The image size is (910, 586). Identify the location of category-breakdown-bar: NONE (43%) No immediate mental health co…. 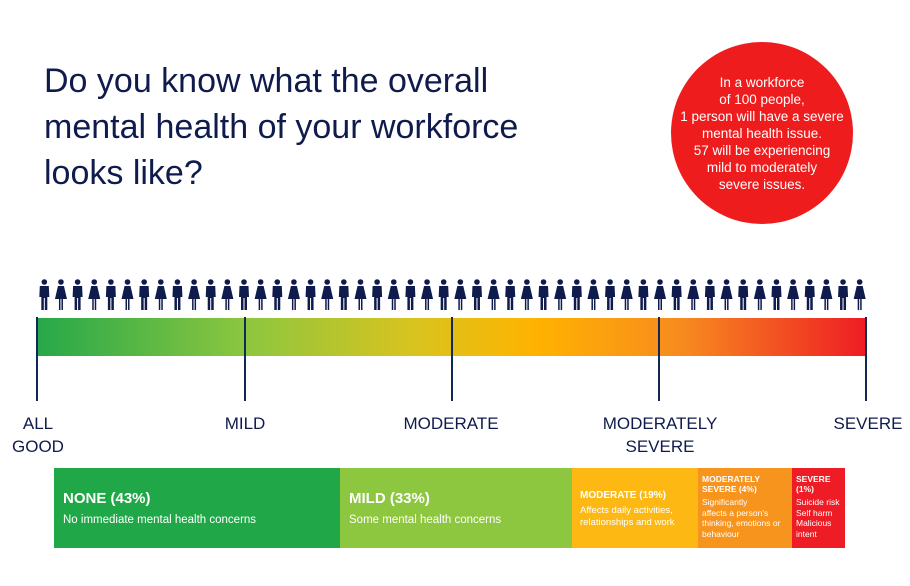
(449, 508).